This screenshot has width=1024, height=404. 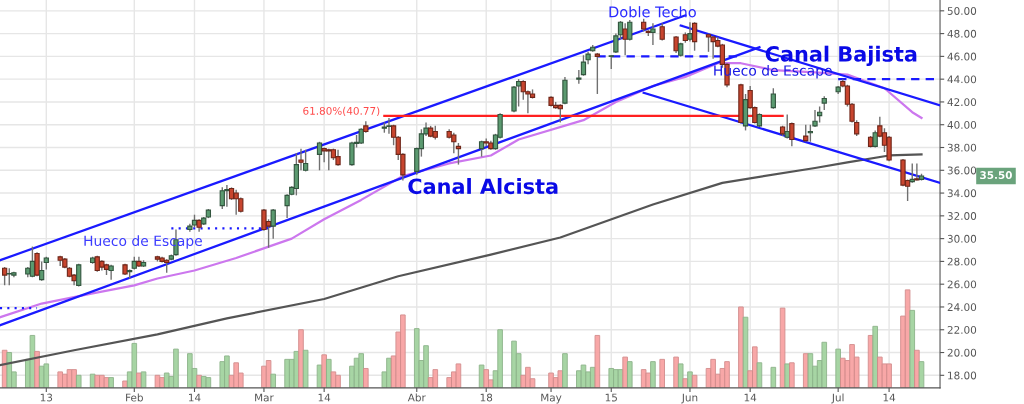 What do you see at coordinates (962, 147) in the screenshot?
I see `y-tick-label: 38.00` at bounding box center [962, 147].